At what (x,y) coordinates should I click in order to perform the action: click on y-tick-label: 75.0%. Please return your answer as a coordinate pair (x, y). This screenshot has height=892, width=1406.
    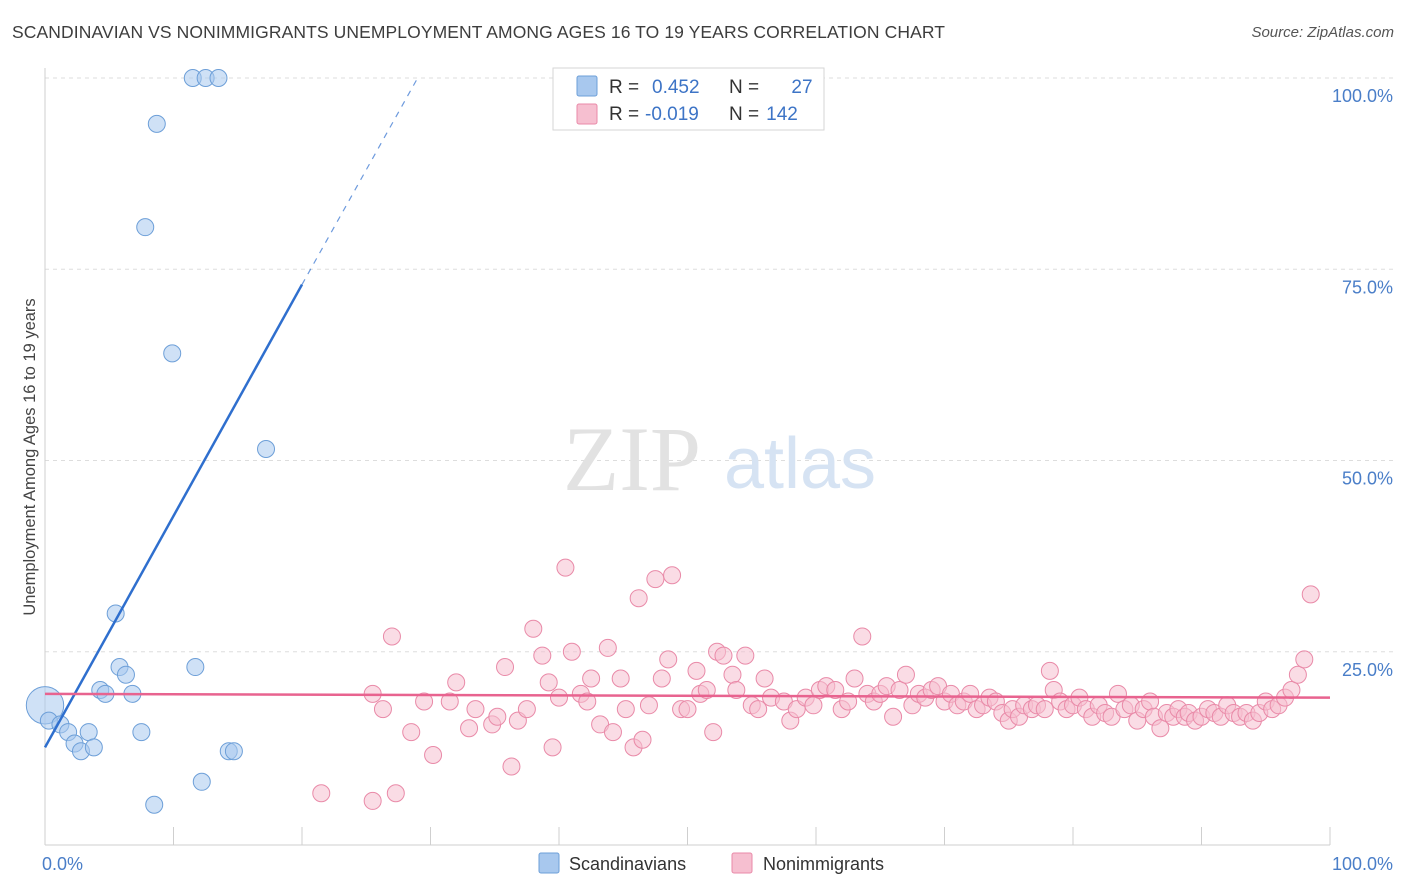
    Looking at the image, I should click on (1367, 287).